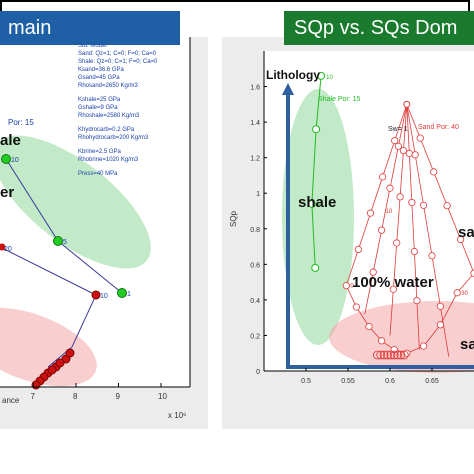 Image resolution: width=474 pixels, height=474 pixels. I want to click on right-ytick-label: 1.6, so click(255, 88).